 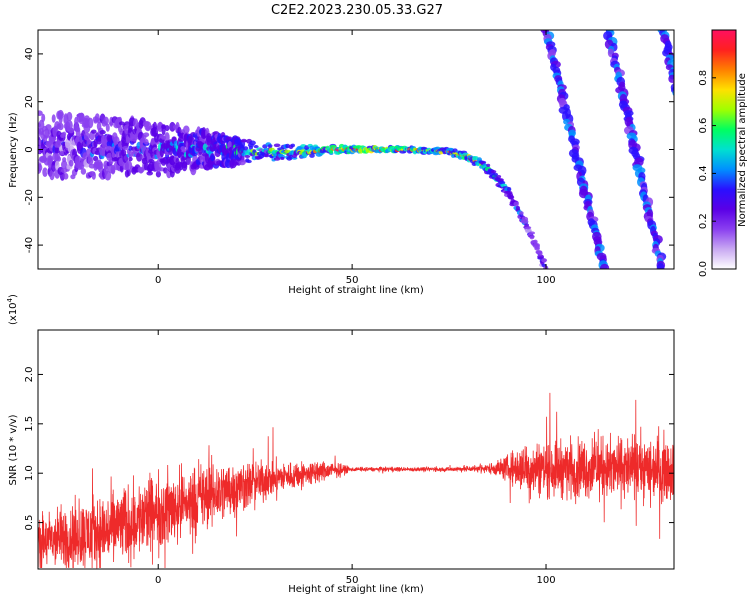 What do you see at coordinates (352, 580) in the screenshot?
I see `snr-x-tick-label: 50` at bounding box center [352, 580].